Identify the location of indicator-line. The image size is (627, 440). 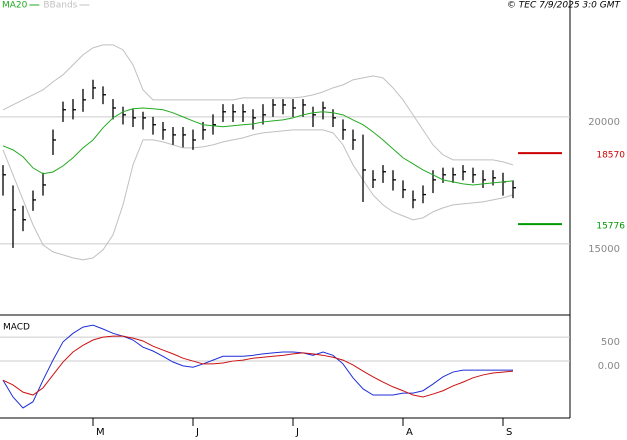
(258, 366).